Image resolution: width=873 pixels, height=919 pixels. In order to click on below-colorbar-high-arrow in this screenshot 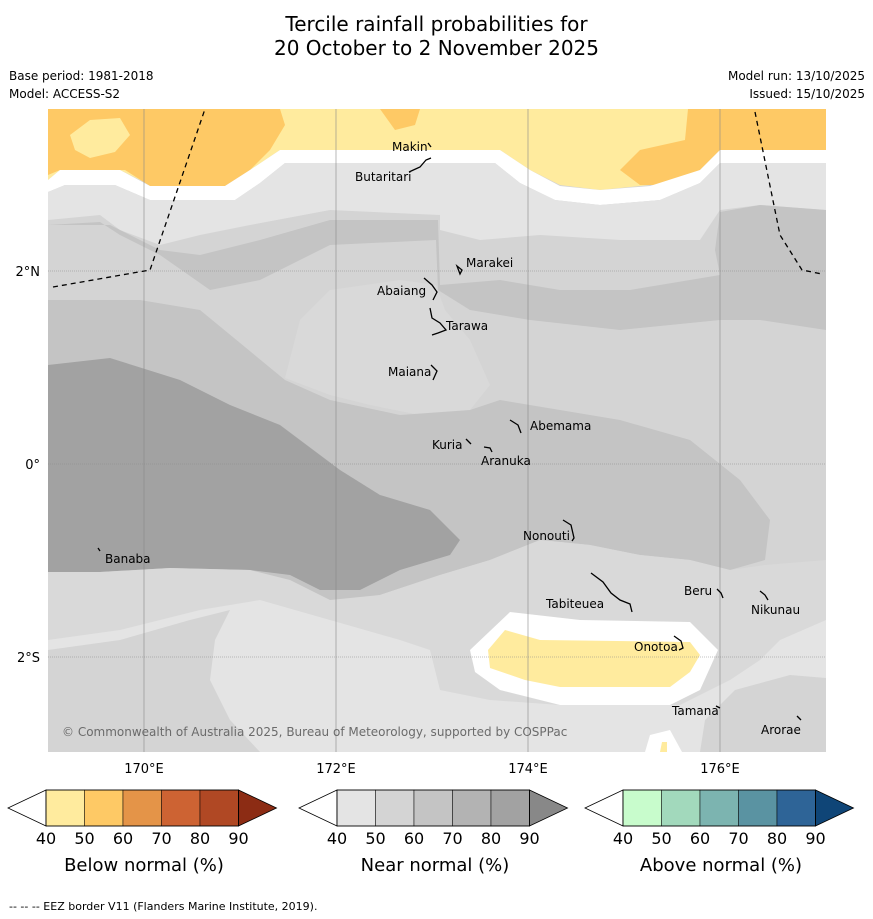, I will do `click(258, 808)`.